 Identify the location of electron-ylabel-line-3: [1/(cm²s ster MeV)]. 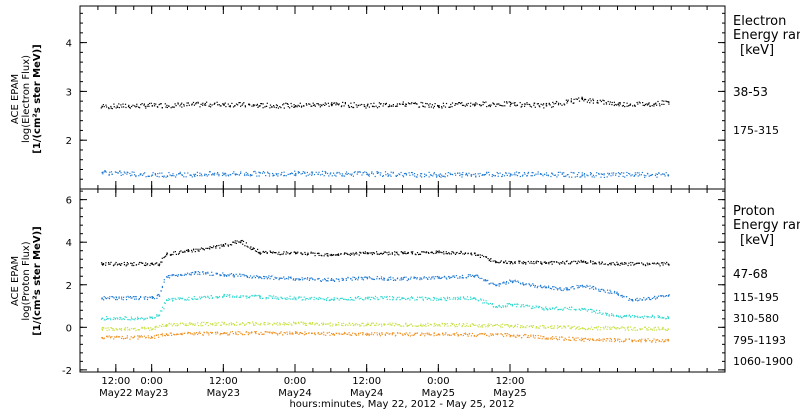
(37, 98).